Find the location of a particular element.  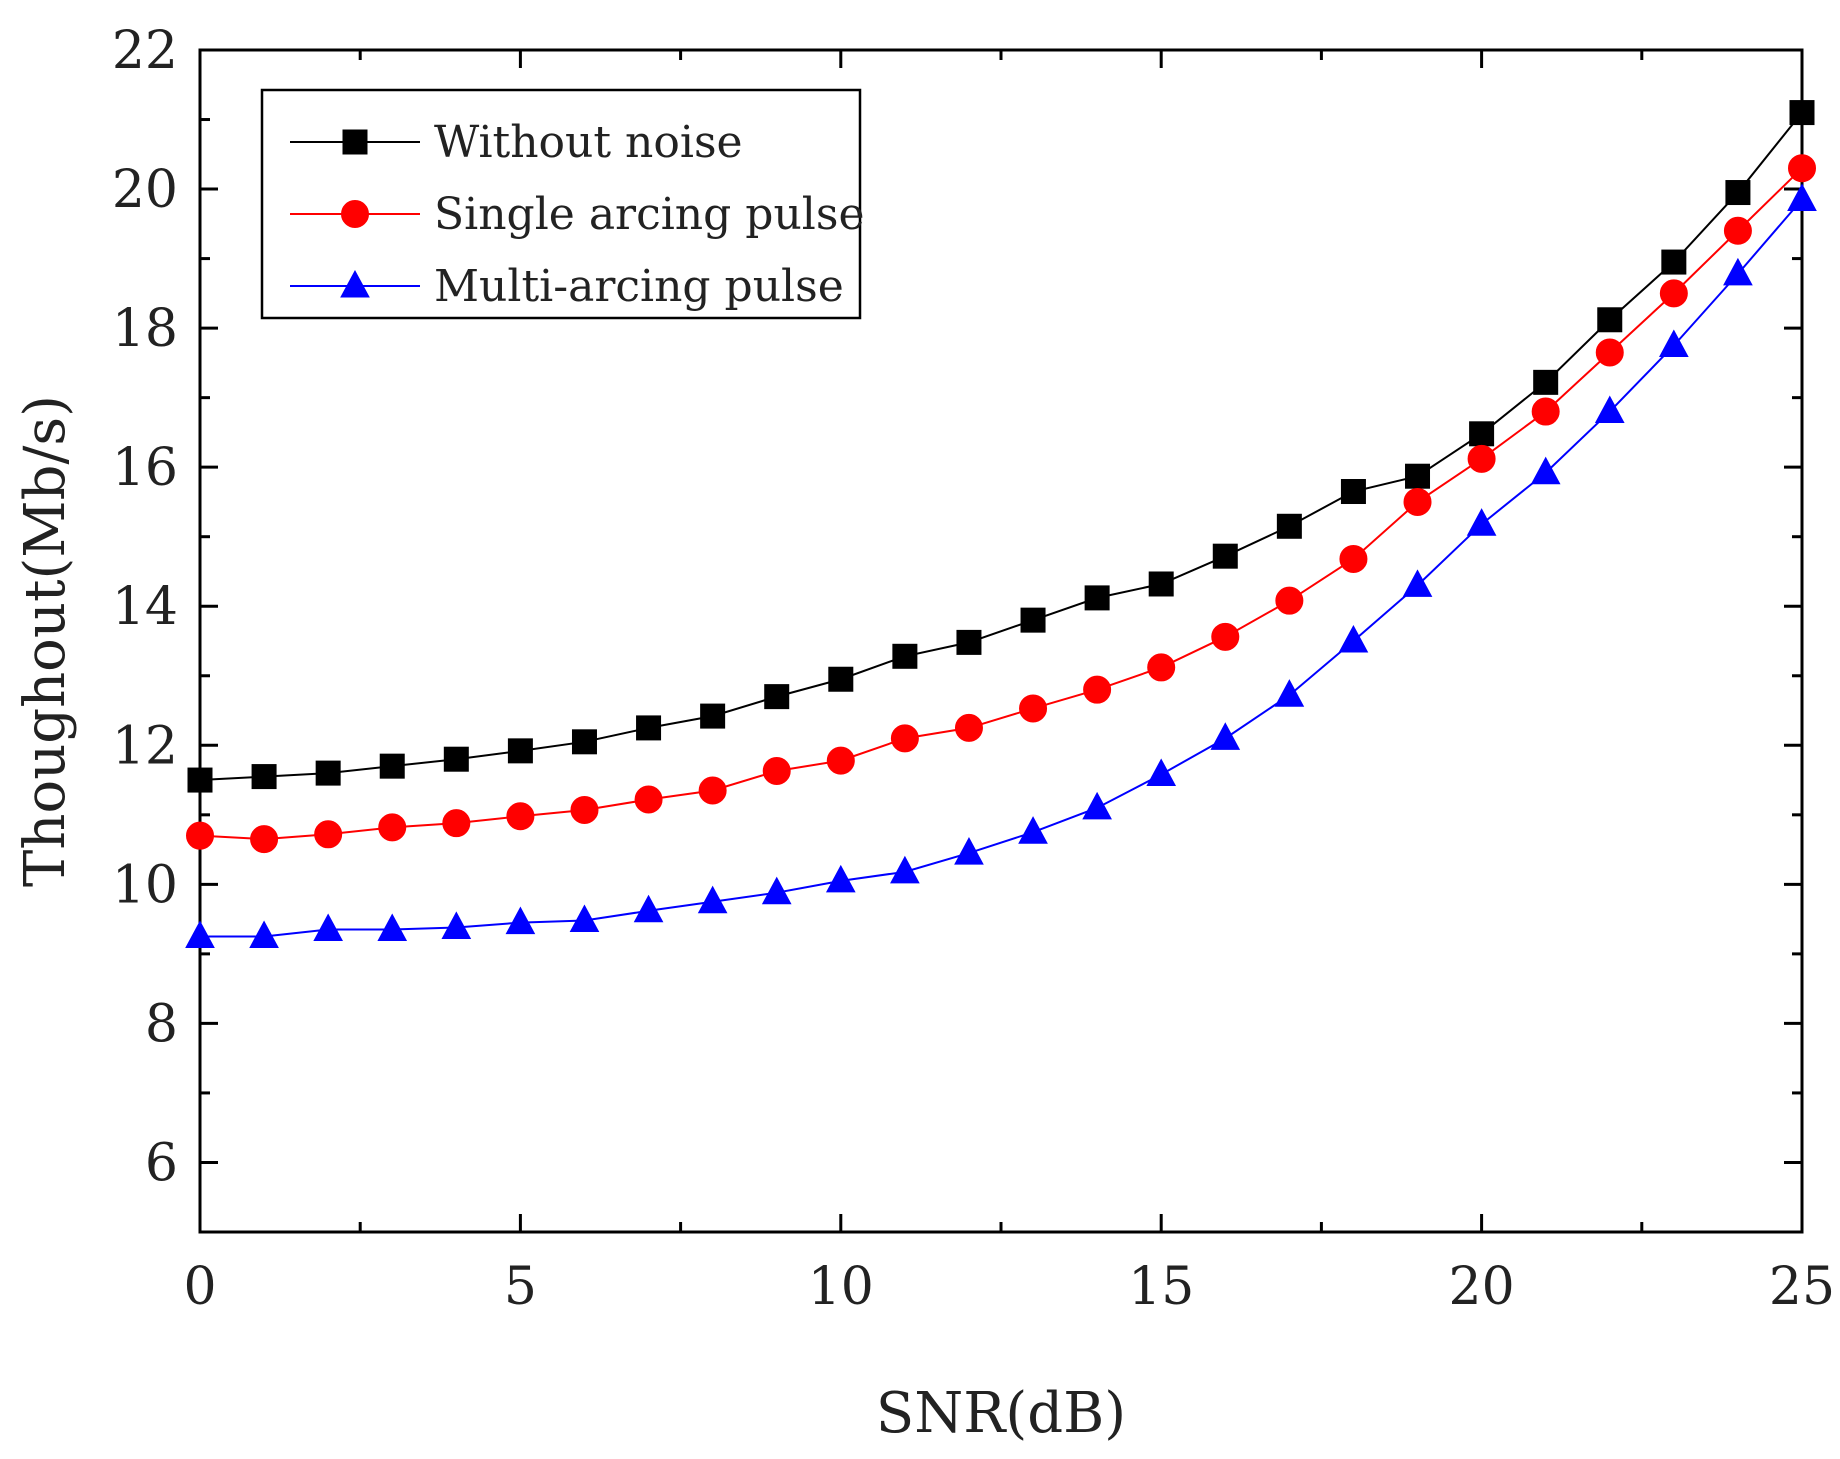

legend-label: Single arcing pulse is located at coordinates (649, 214).